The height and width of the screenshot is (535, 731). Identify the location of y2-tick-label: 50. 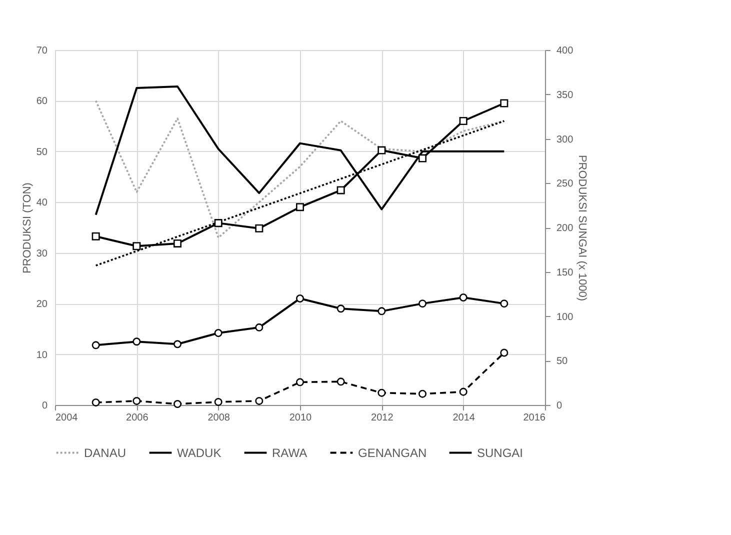
(562, 362).